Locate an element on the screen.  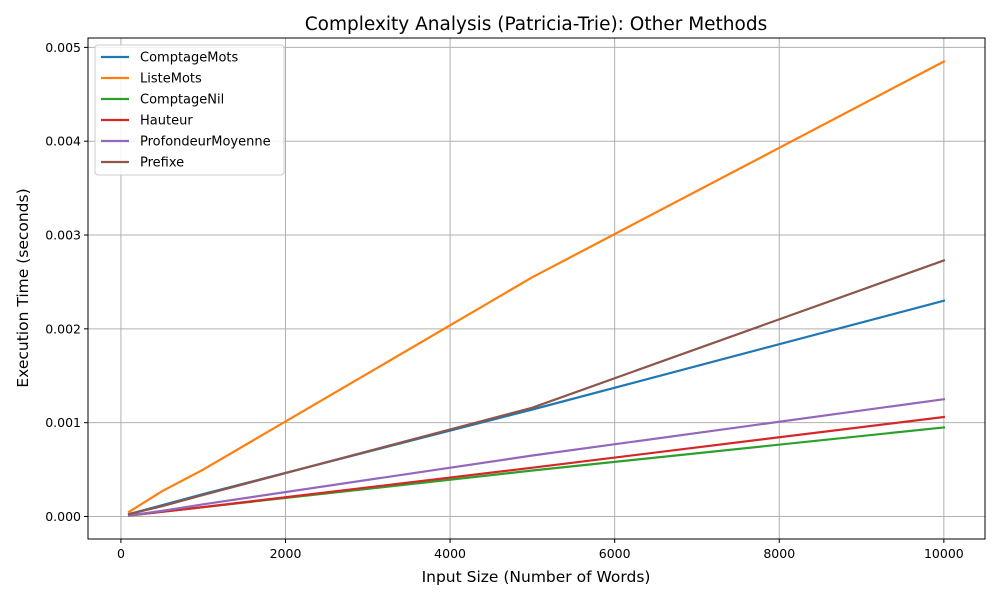
y-axis: 0.000 0.001 0.002 0.003 0.004 0.005 is located at coordinates (66, 282).